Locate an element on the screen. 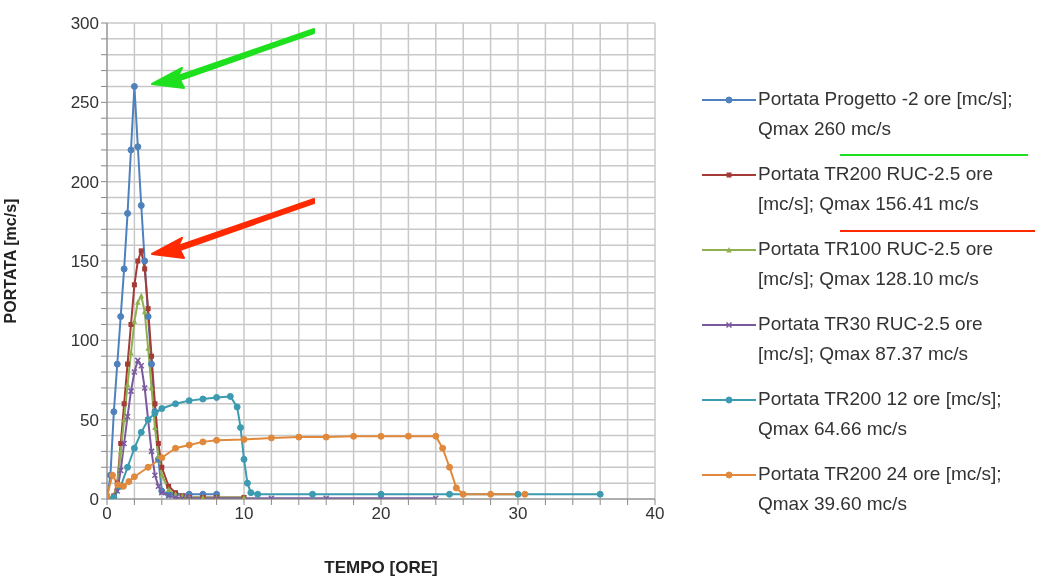 The image size is (1043, 581). y-tick-label: 100 is located at coordinates (84, 341).